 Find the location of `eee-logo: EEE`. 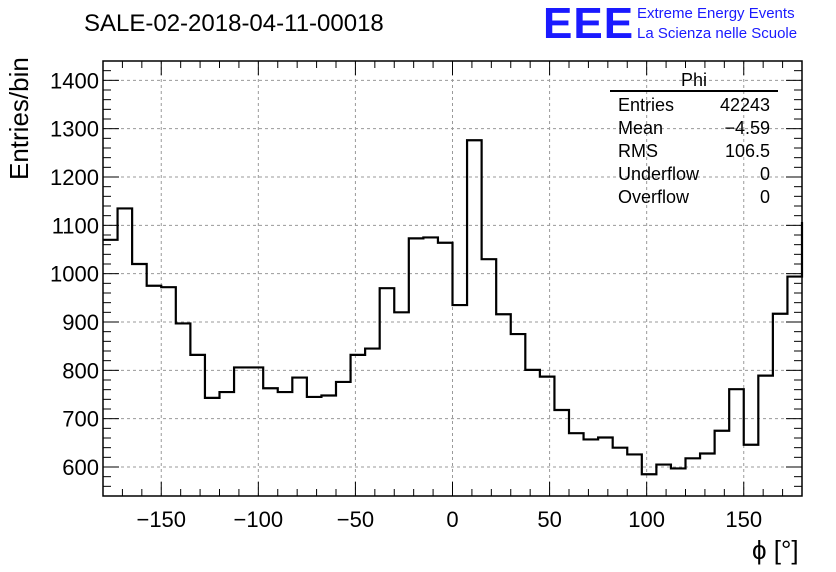

eee-logo: EEE is located at coordinates (589, 24).